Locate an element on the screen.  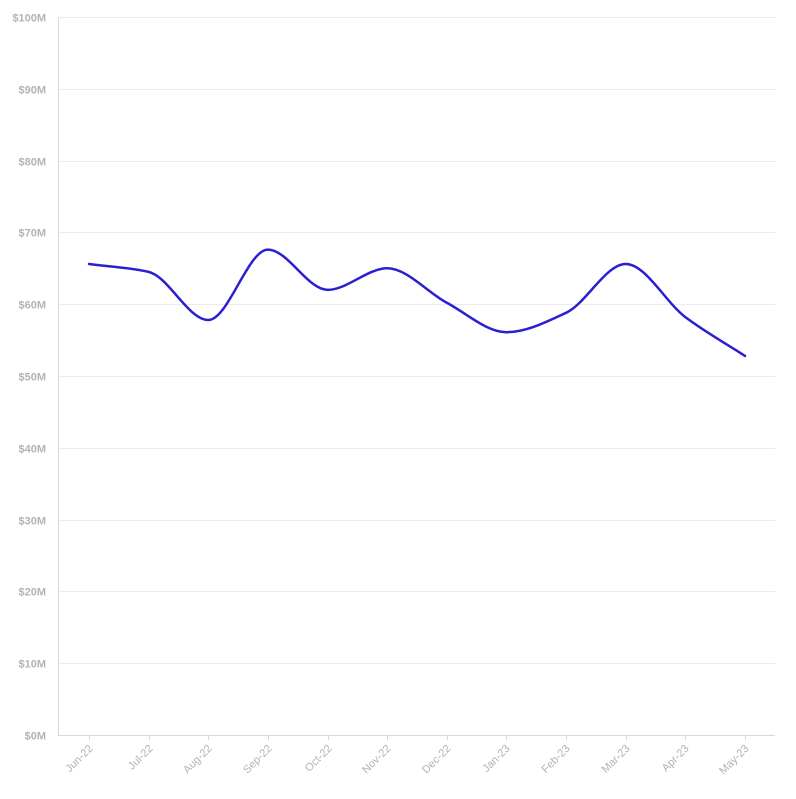
x-tick-label: Oct-22 is located at coordinates (319, 759).